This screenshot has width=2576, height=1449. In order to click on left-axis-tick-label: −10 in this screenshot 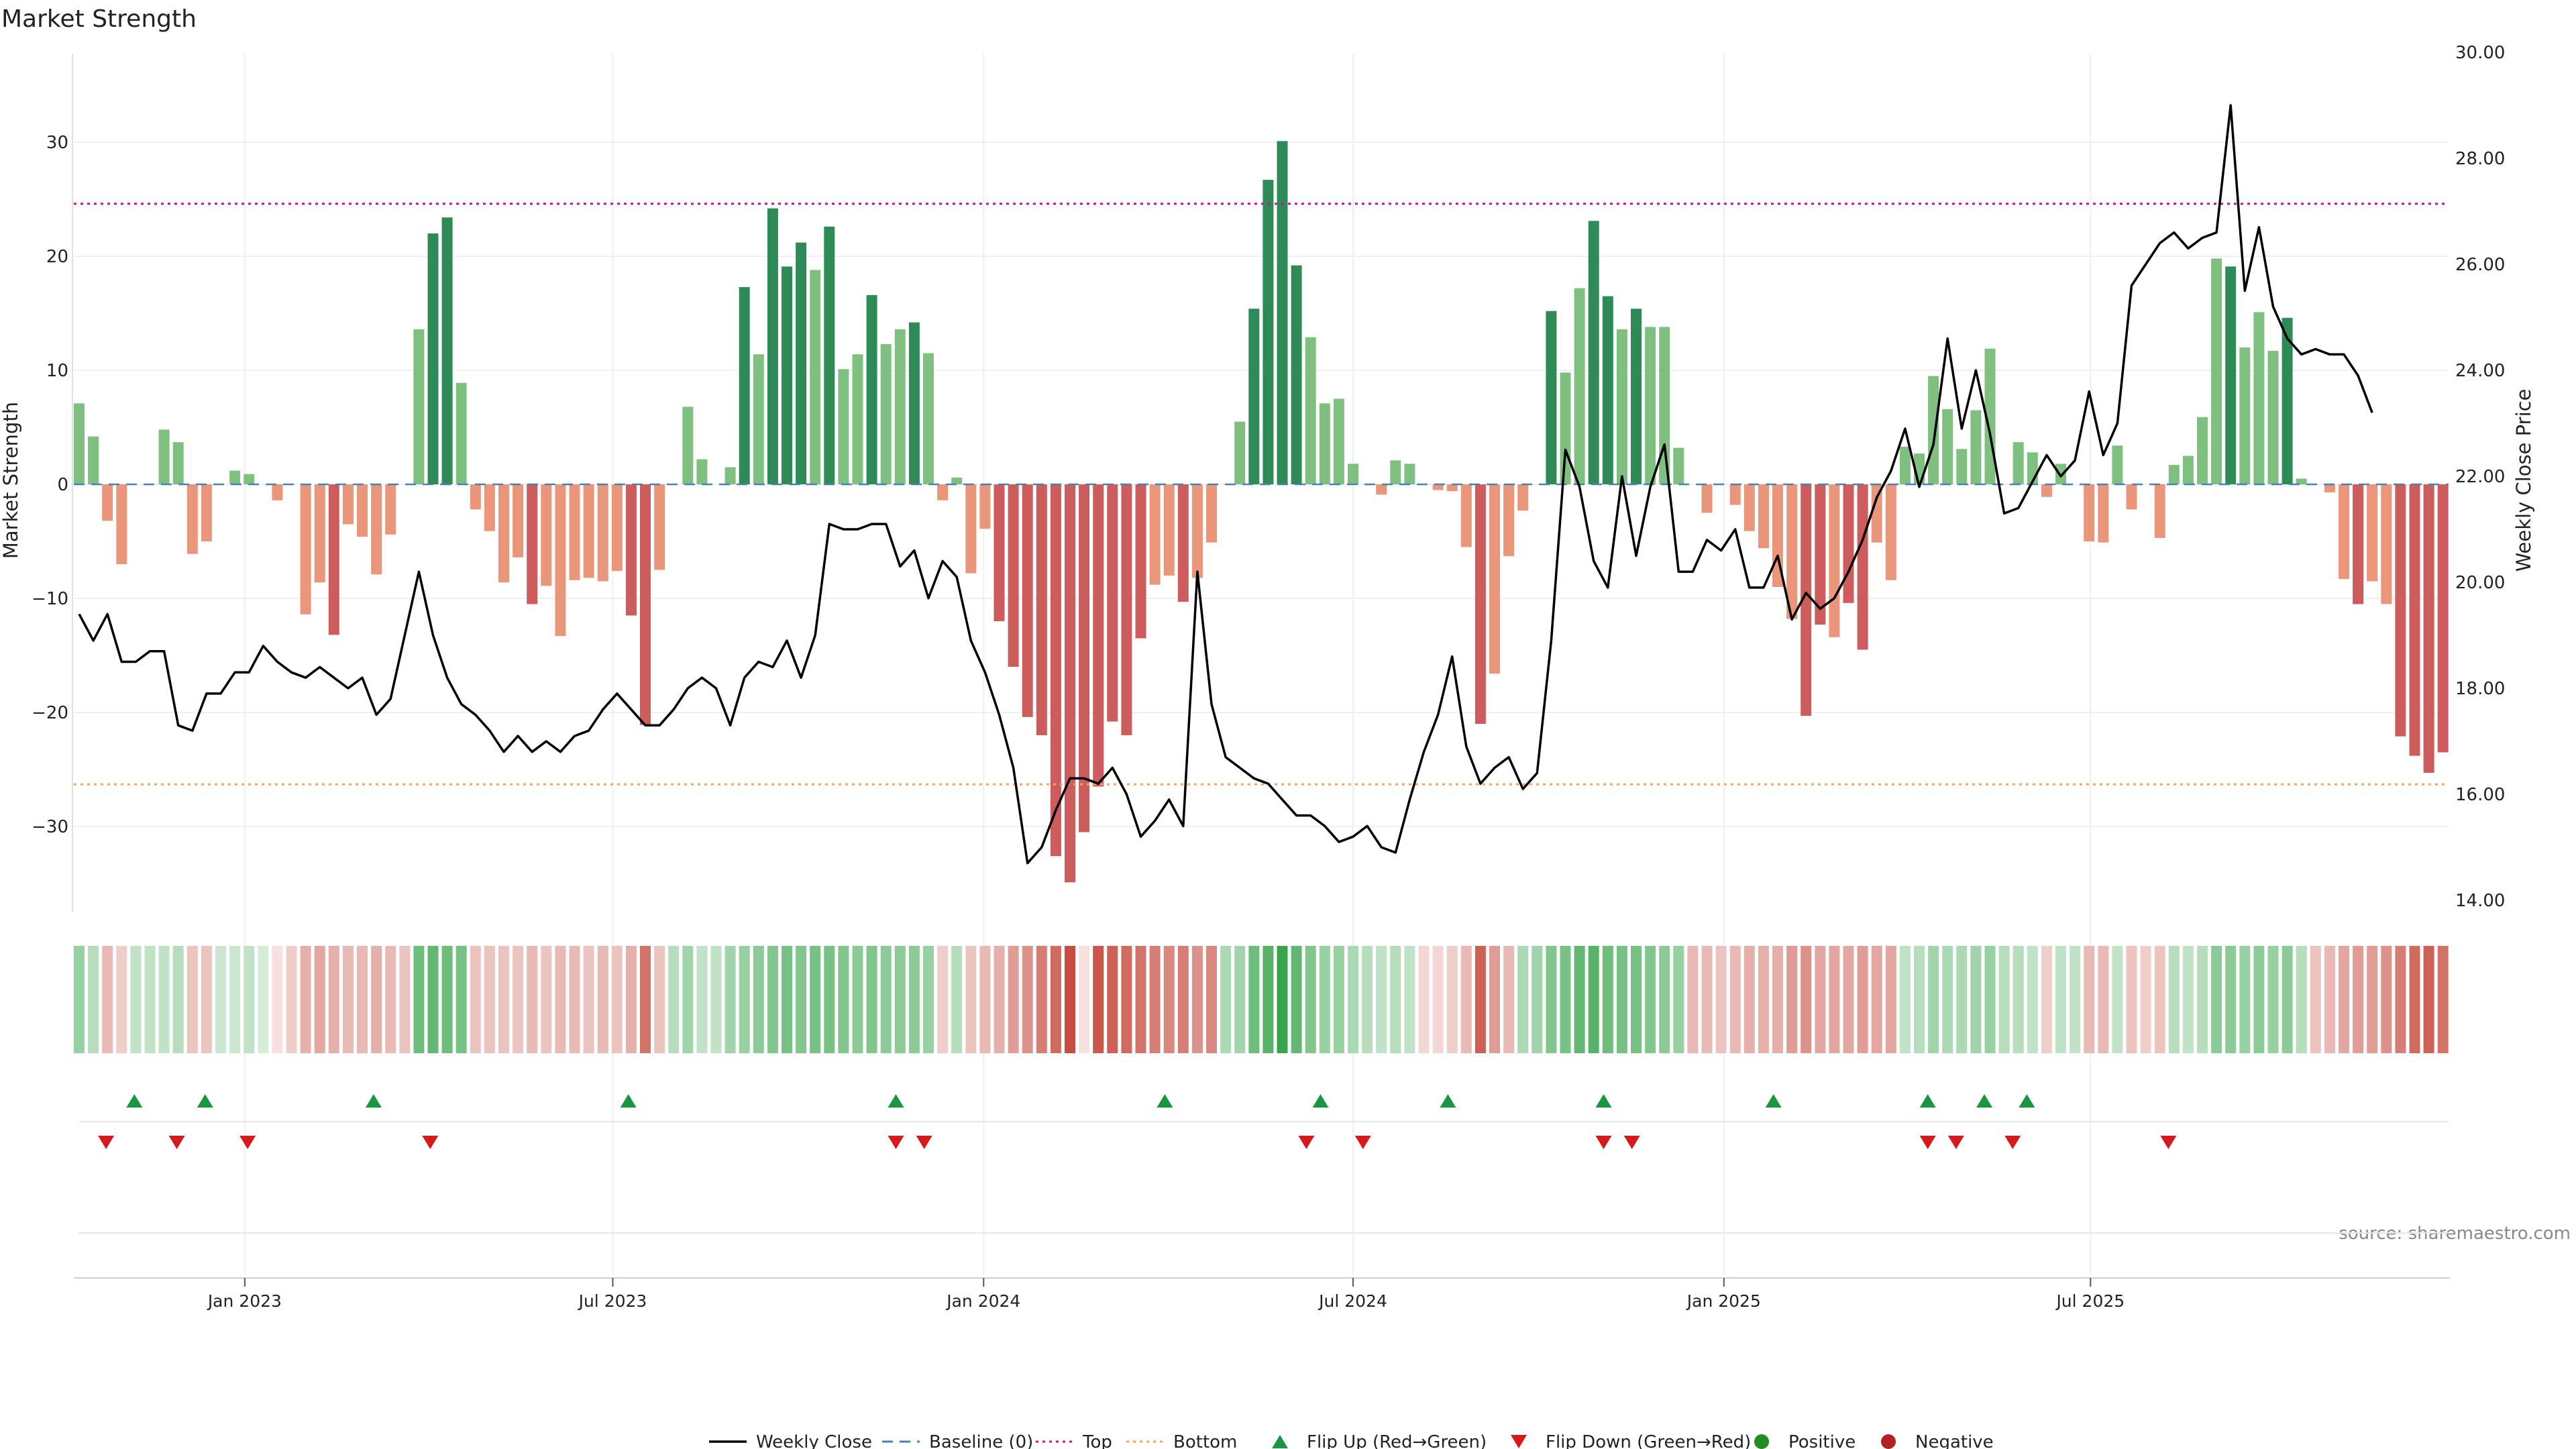, I will do `click(50, 599)`.